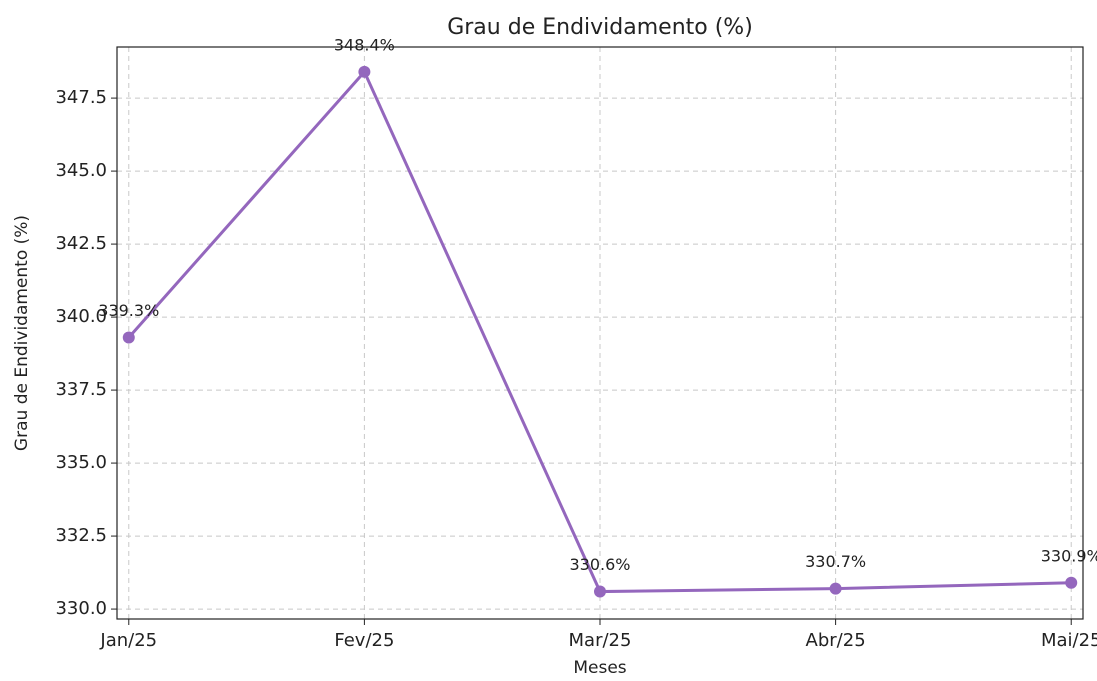  What do you see at coordinates (600, 640) in the screenshot?
I see `x-tick-label: Mar/25` at bounding box center [600, 640].